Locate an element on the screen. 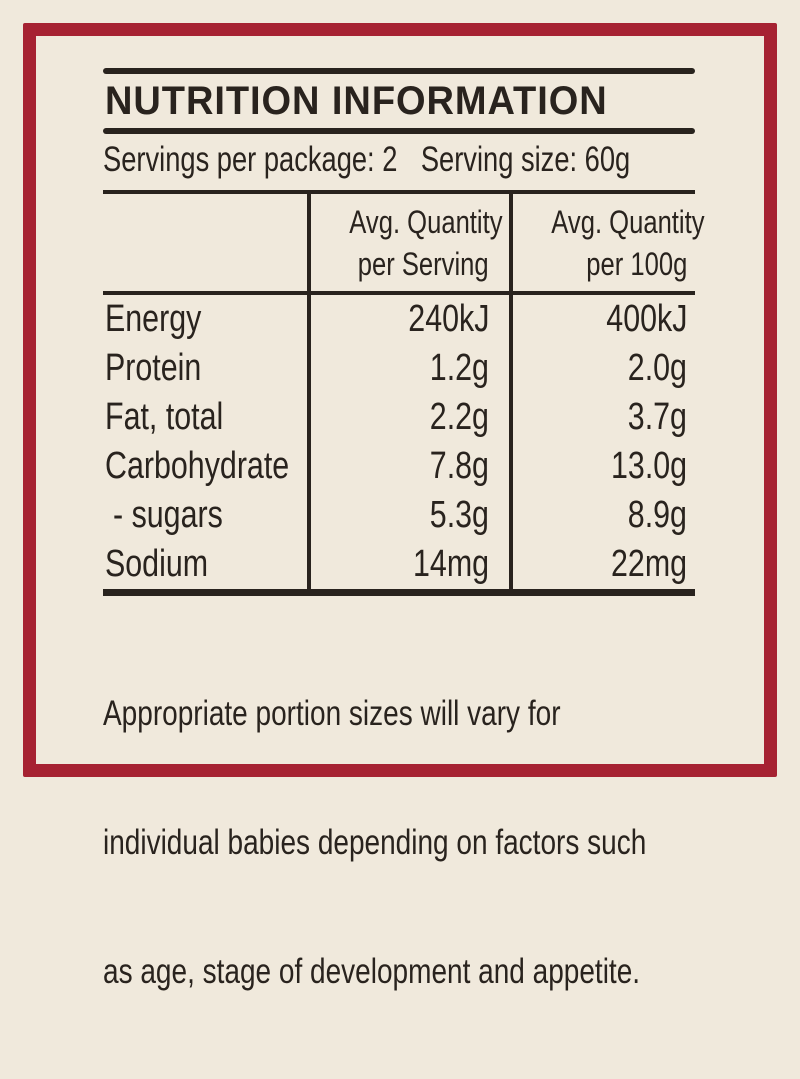  table-row-sodium: Sodium 14mg 22mg is located at coordinates (399, 566).